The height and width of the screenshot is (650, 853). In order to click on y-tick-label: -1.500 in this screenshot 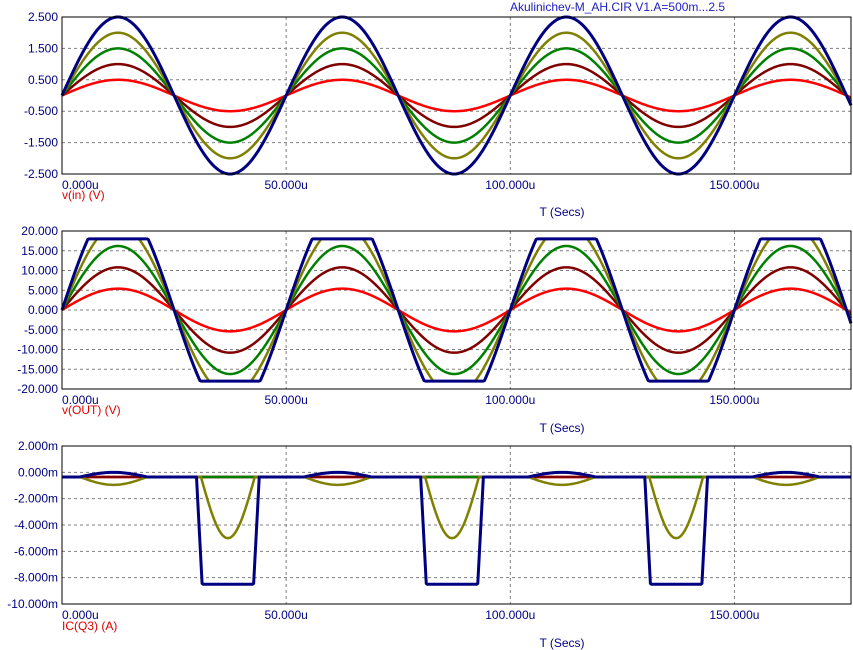, I will do `click(41, 143)`.